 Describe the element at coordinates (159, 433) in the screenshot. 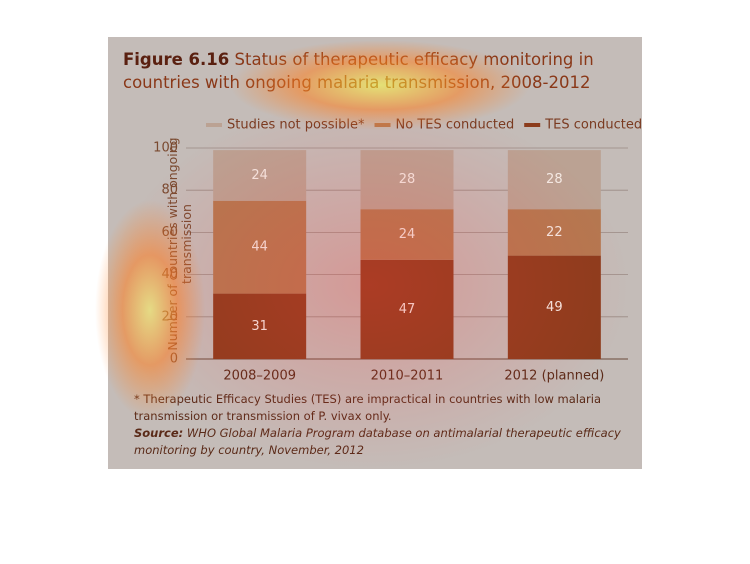

I see `source-label: Source:` at that location.